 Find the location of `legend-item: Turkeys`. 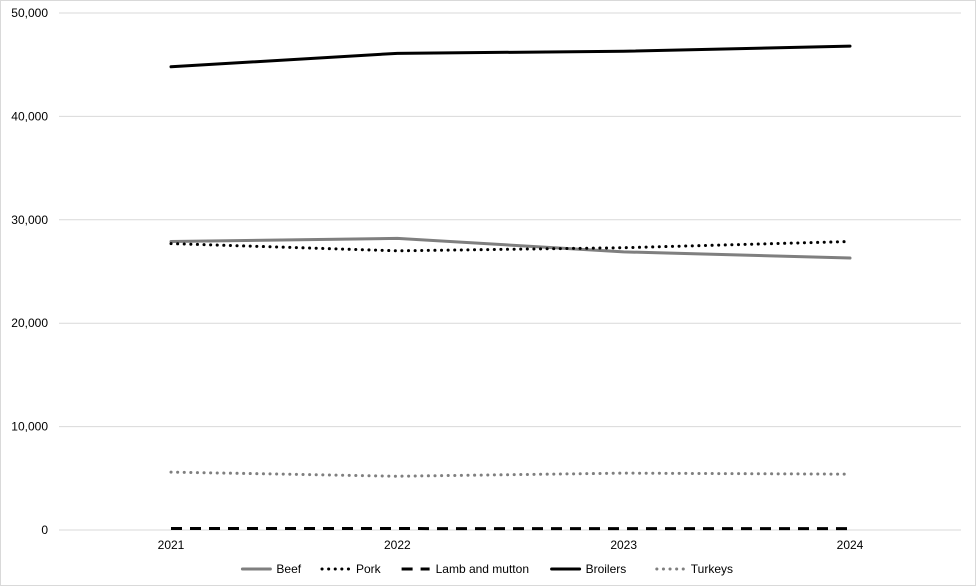

legend-item: Turkeys is located at coordinates (695, 569).